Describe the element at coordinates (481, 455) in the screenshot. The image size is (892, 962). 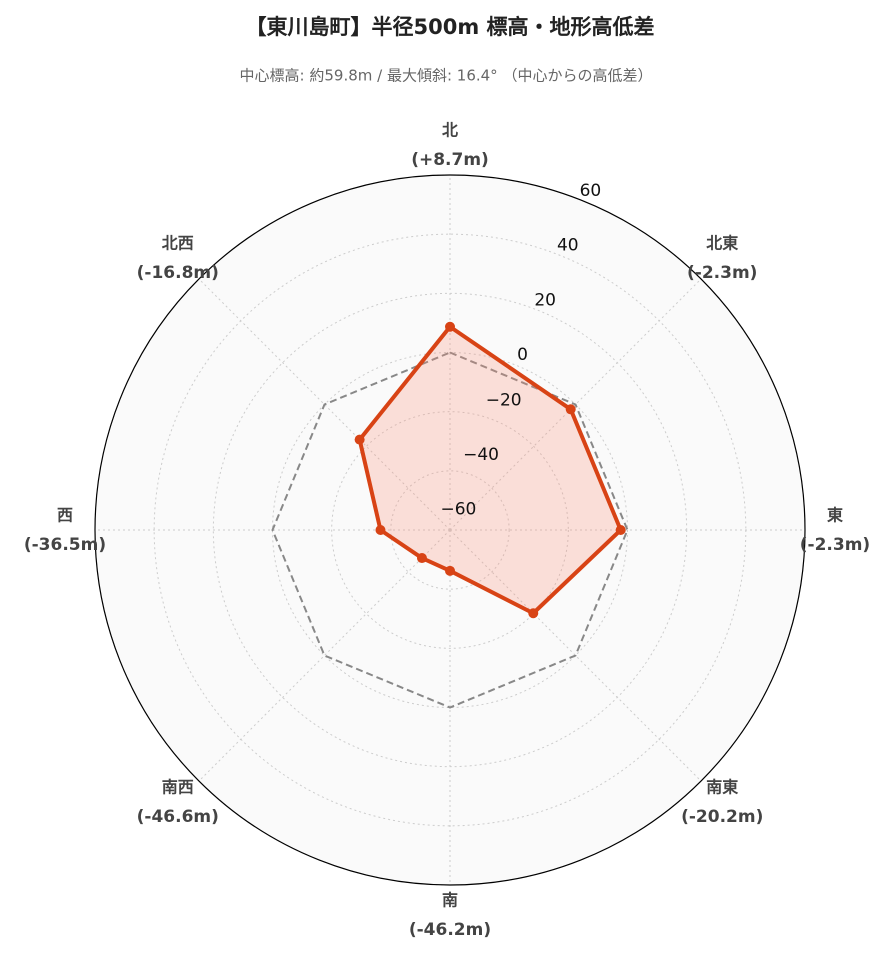
I see `y-tick-label: −40` at that location.